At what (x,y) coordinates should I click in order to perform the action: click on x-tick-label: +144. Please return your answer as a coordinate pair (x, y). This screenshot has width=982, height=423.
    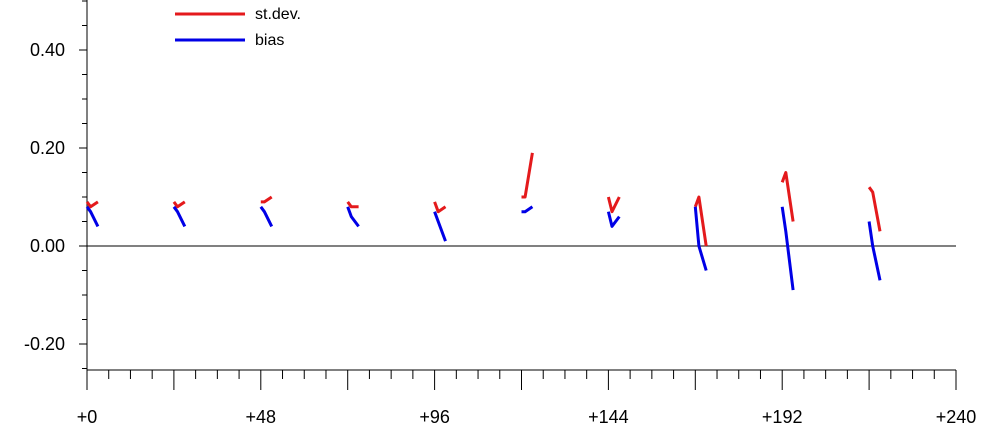
    Looking at the image, I should click on (608, 415).